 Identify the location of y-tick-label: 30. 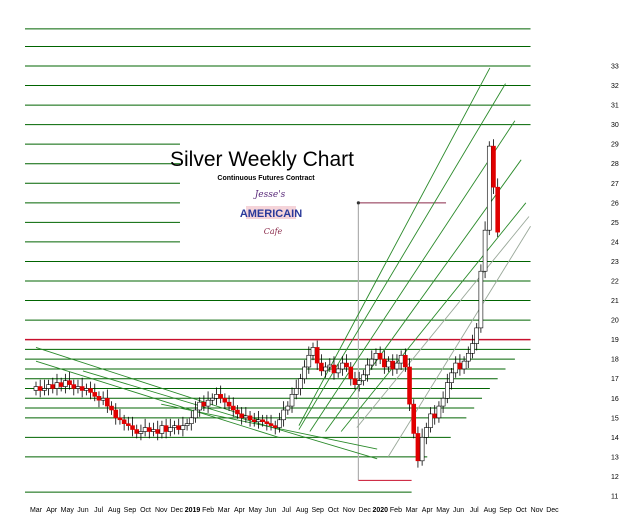
(615, 125).